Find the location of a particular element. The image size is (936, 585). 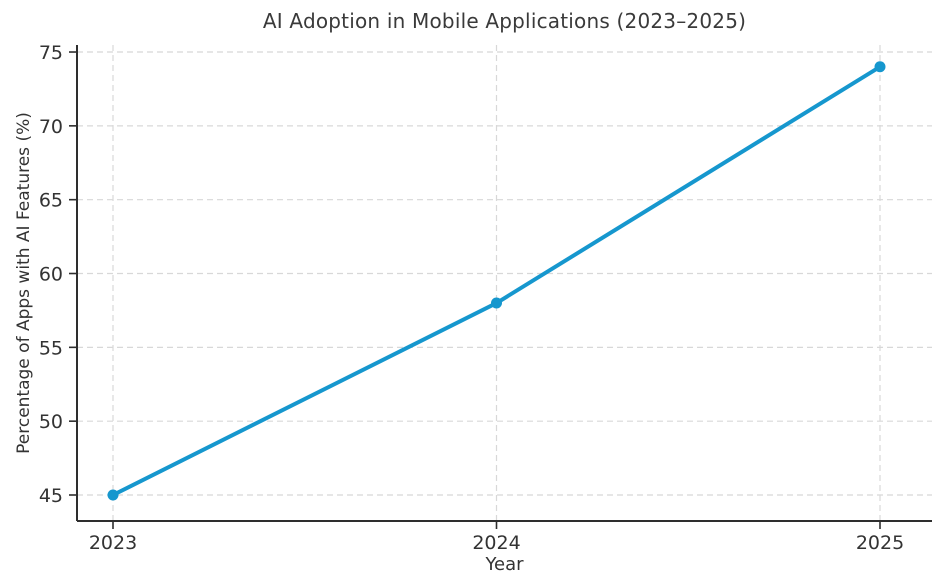

y-tick-label: 45 is located at coordinates (51, 496).